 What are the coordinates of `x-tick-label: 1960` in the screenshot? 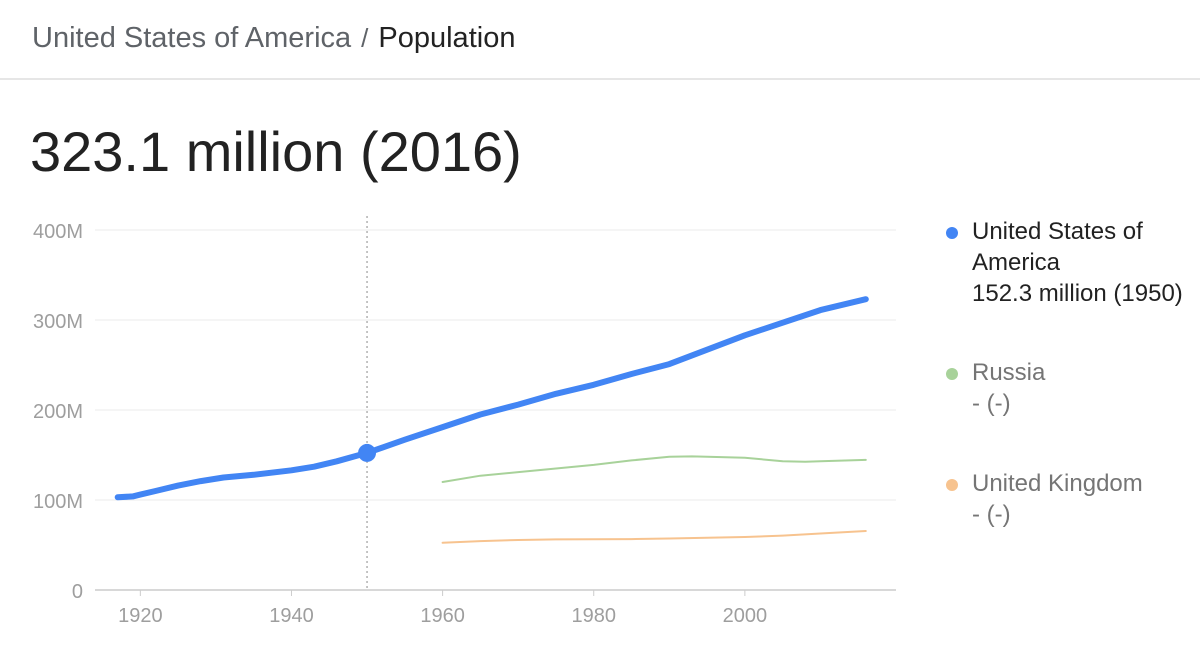 It's located at (442, 616).